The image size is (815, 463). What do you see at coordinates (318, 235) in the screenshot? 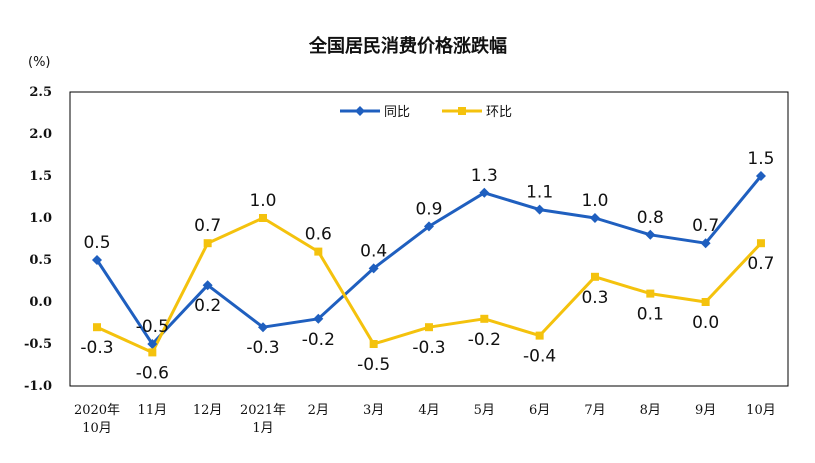
I see `mom-data-label: 0.6` at bounding box center [318, 235].